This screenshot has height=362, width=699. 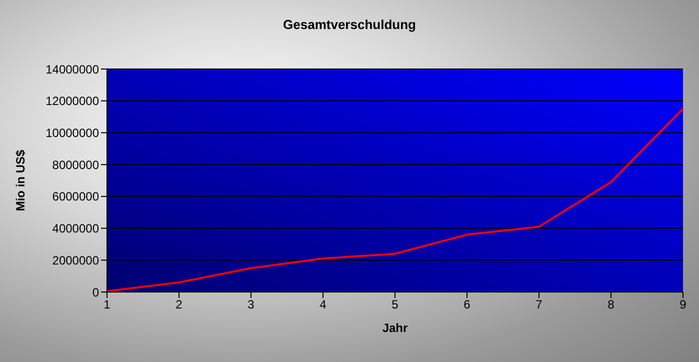 I want to click on y-axis-title: Mio in US$, so click(x=20, y=181).